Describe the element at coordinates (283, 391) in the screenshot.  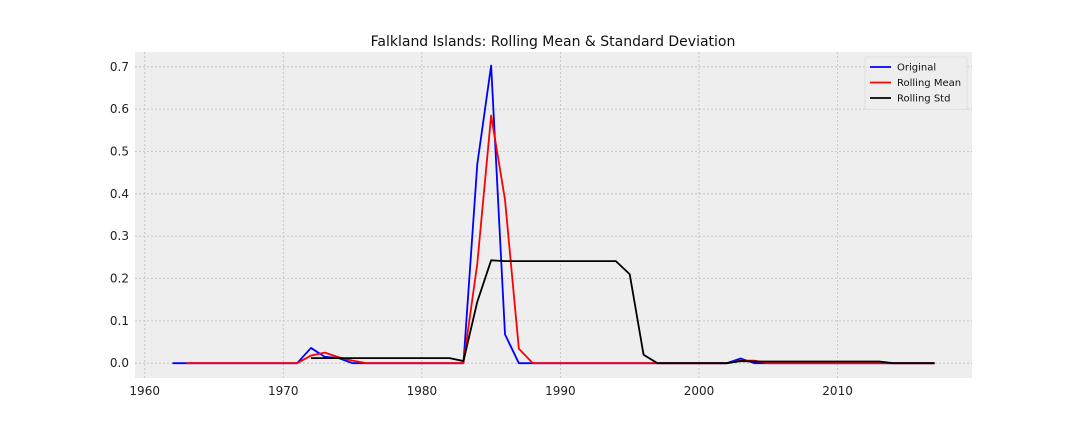
I see `x-tick-label: 1970` at that location.